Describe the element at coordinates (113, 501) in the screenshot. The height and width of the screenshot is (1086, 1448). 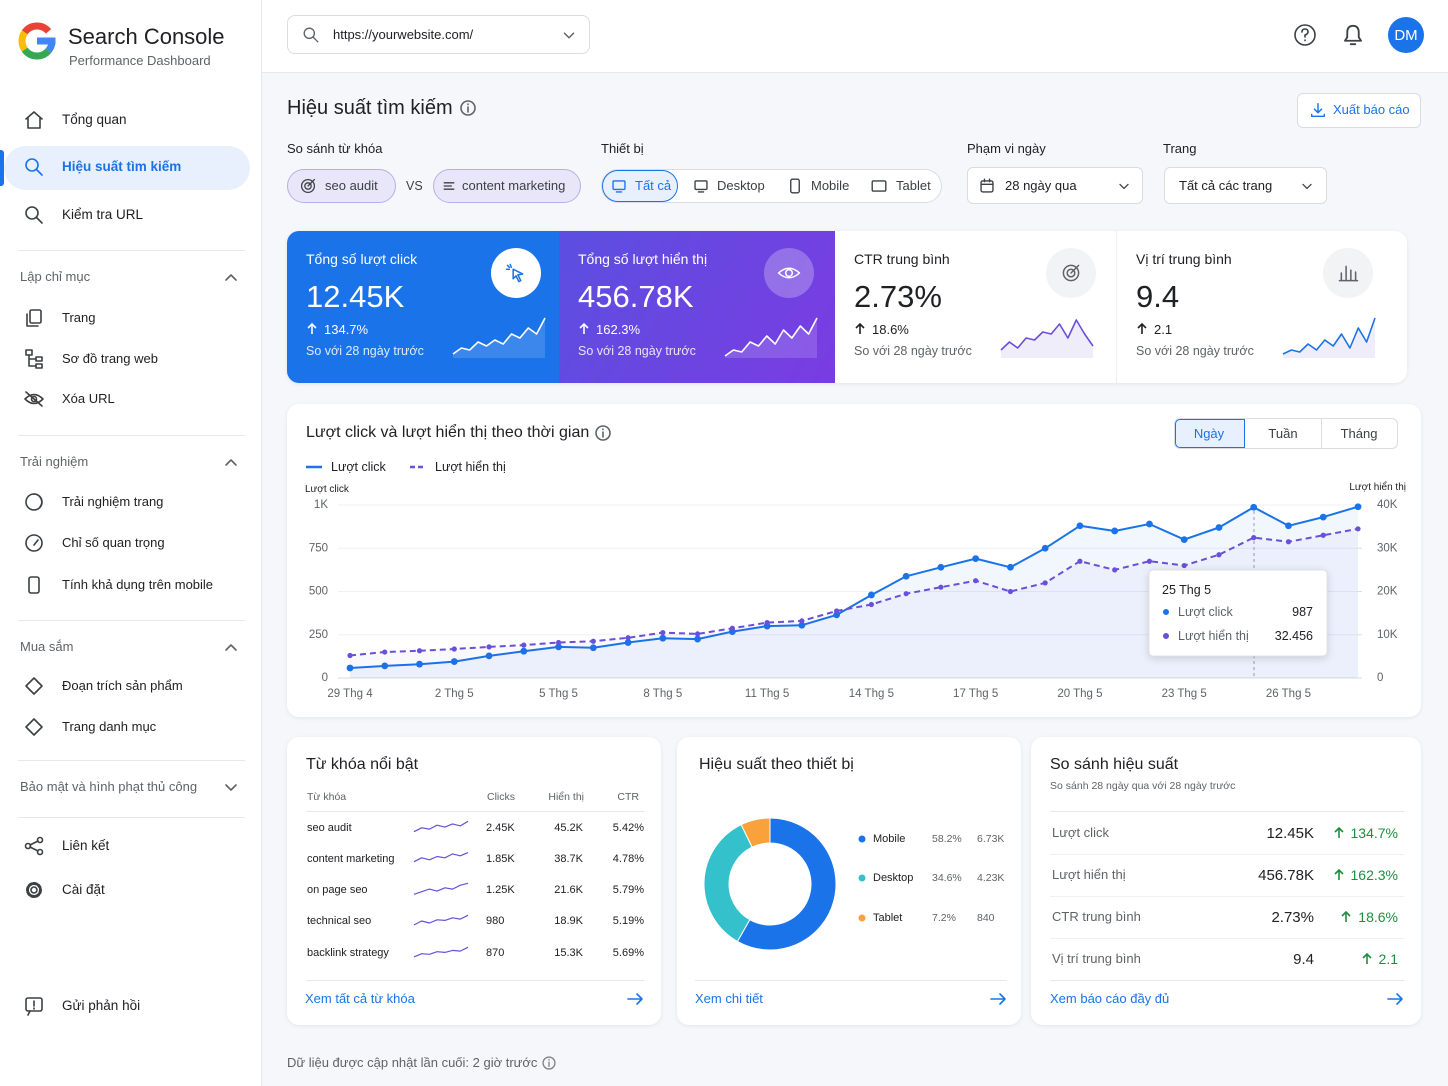
I see `nav-item: Trải nghiệm trang` at that location.